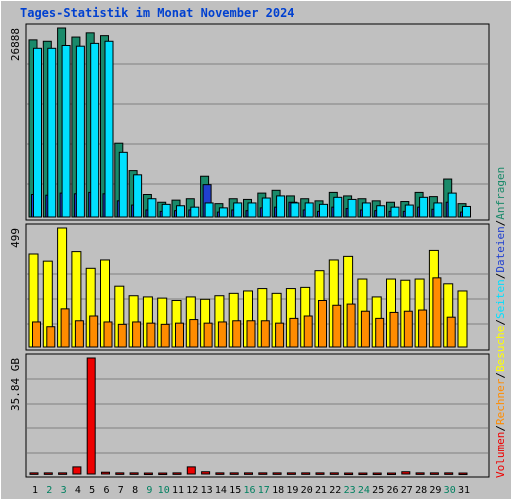 This screenshot has width=512, height=500. I want to click on legend-top: Anfragen, so click(500, 193).